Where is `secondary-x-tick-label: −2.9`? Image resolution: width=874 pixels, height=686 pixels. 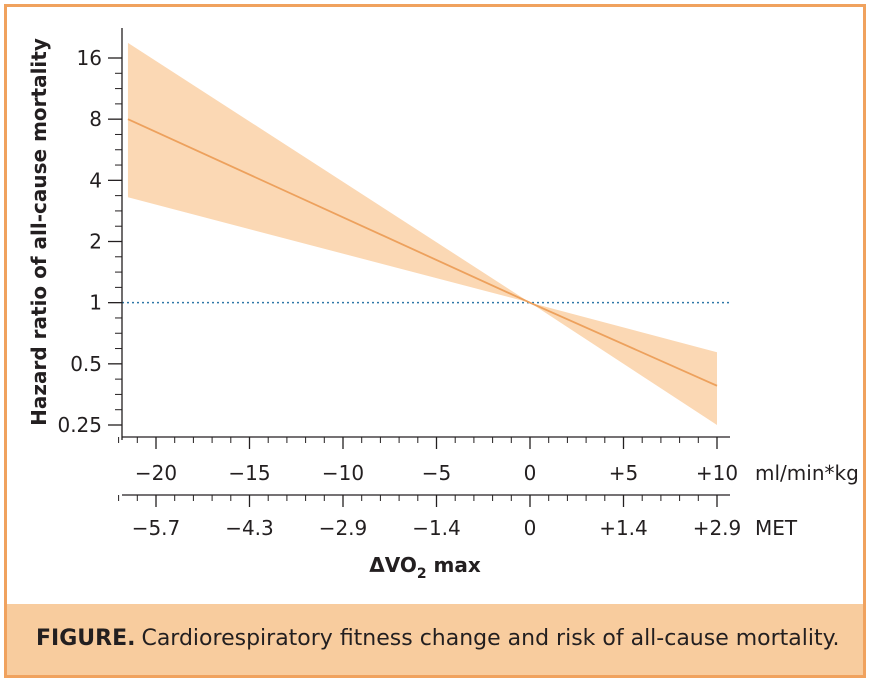
secondary-x-tick-label: −2.9 is located at coordinates (343, 528).